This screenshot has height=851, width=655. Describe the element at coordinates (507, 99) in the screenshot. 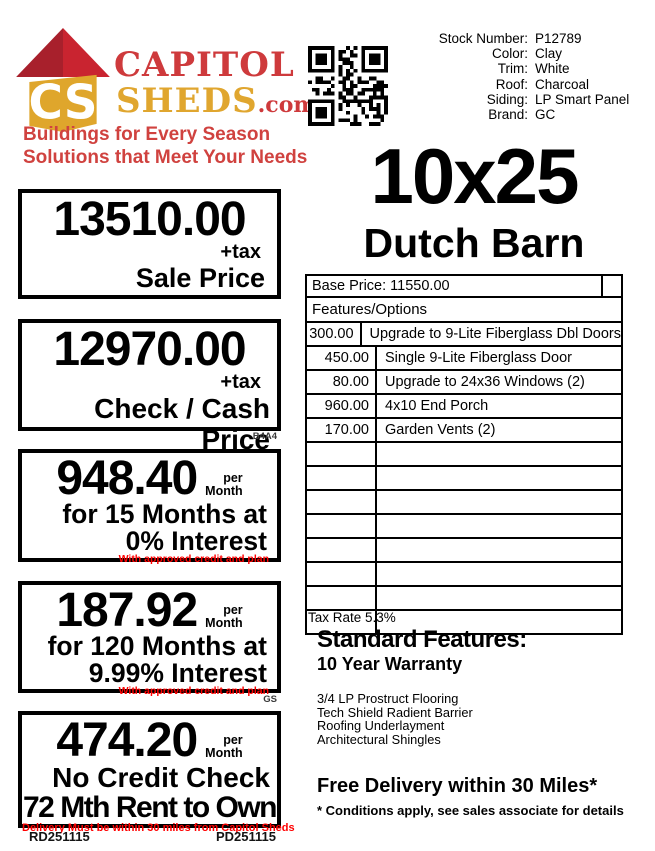

I see `stock-label: Siding:` at that location.